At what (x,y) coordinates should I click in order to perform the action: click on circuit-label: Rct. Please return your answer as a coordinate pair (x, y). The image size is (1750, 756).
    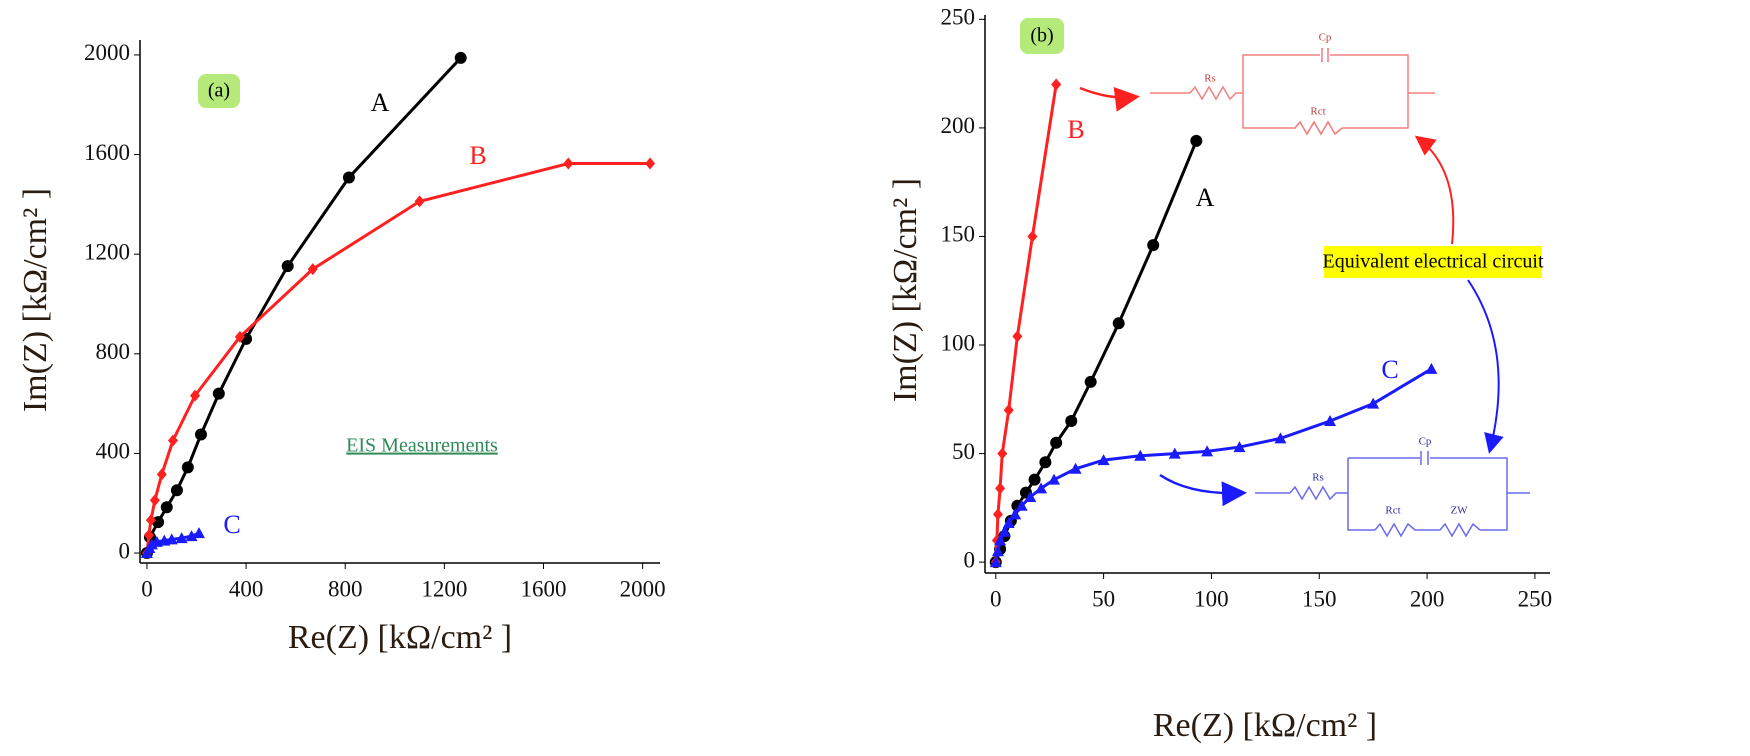
    Looking at the image, I should click on (1317, 112).